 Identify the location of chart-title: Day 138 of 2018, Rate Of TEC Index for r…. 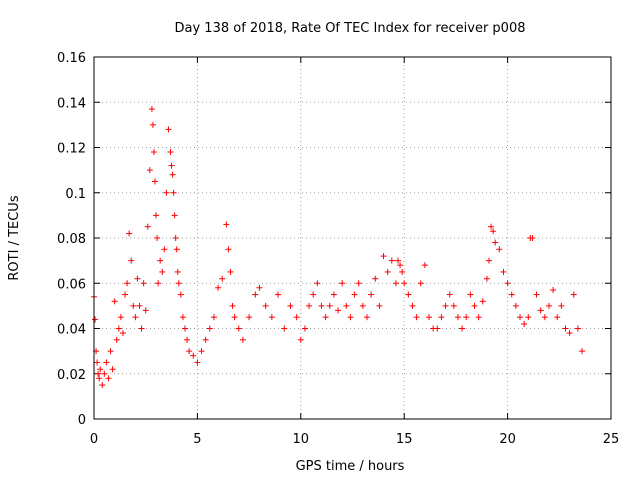
(350, 28).